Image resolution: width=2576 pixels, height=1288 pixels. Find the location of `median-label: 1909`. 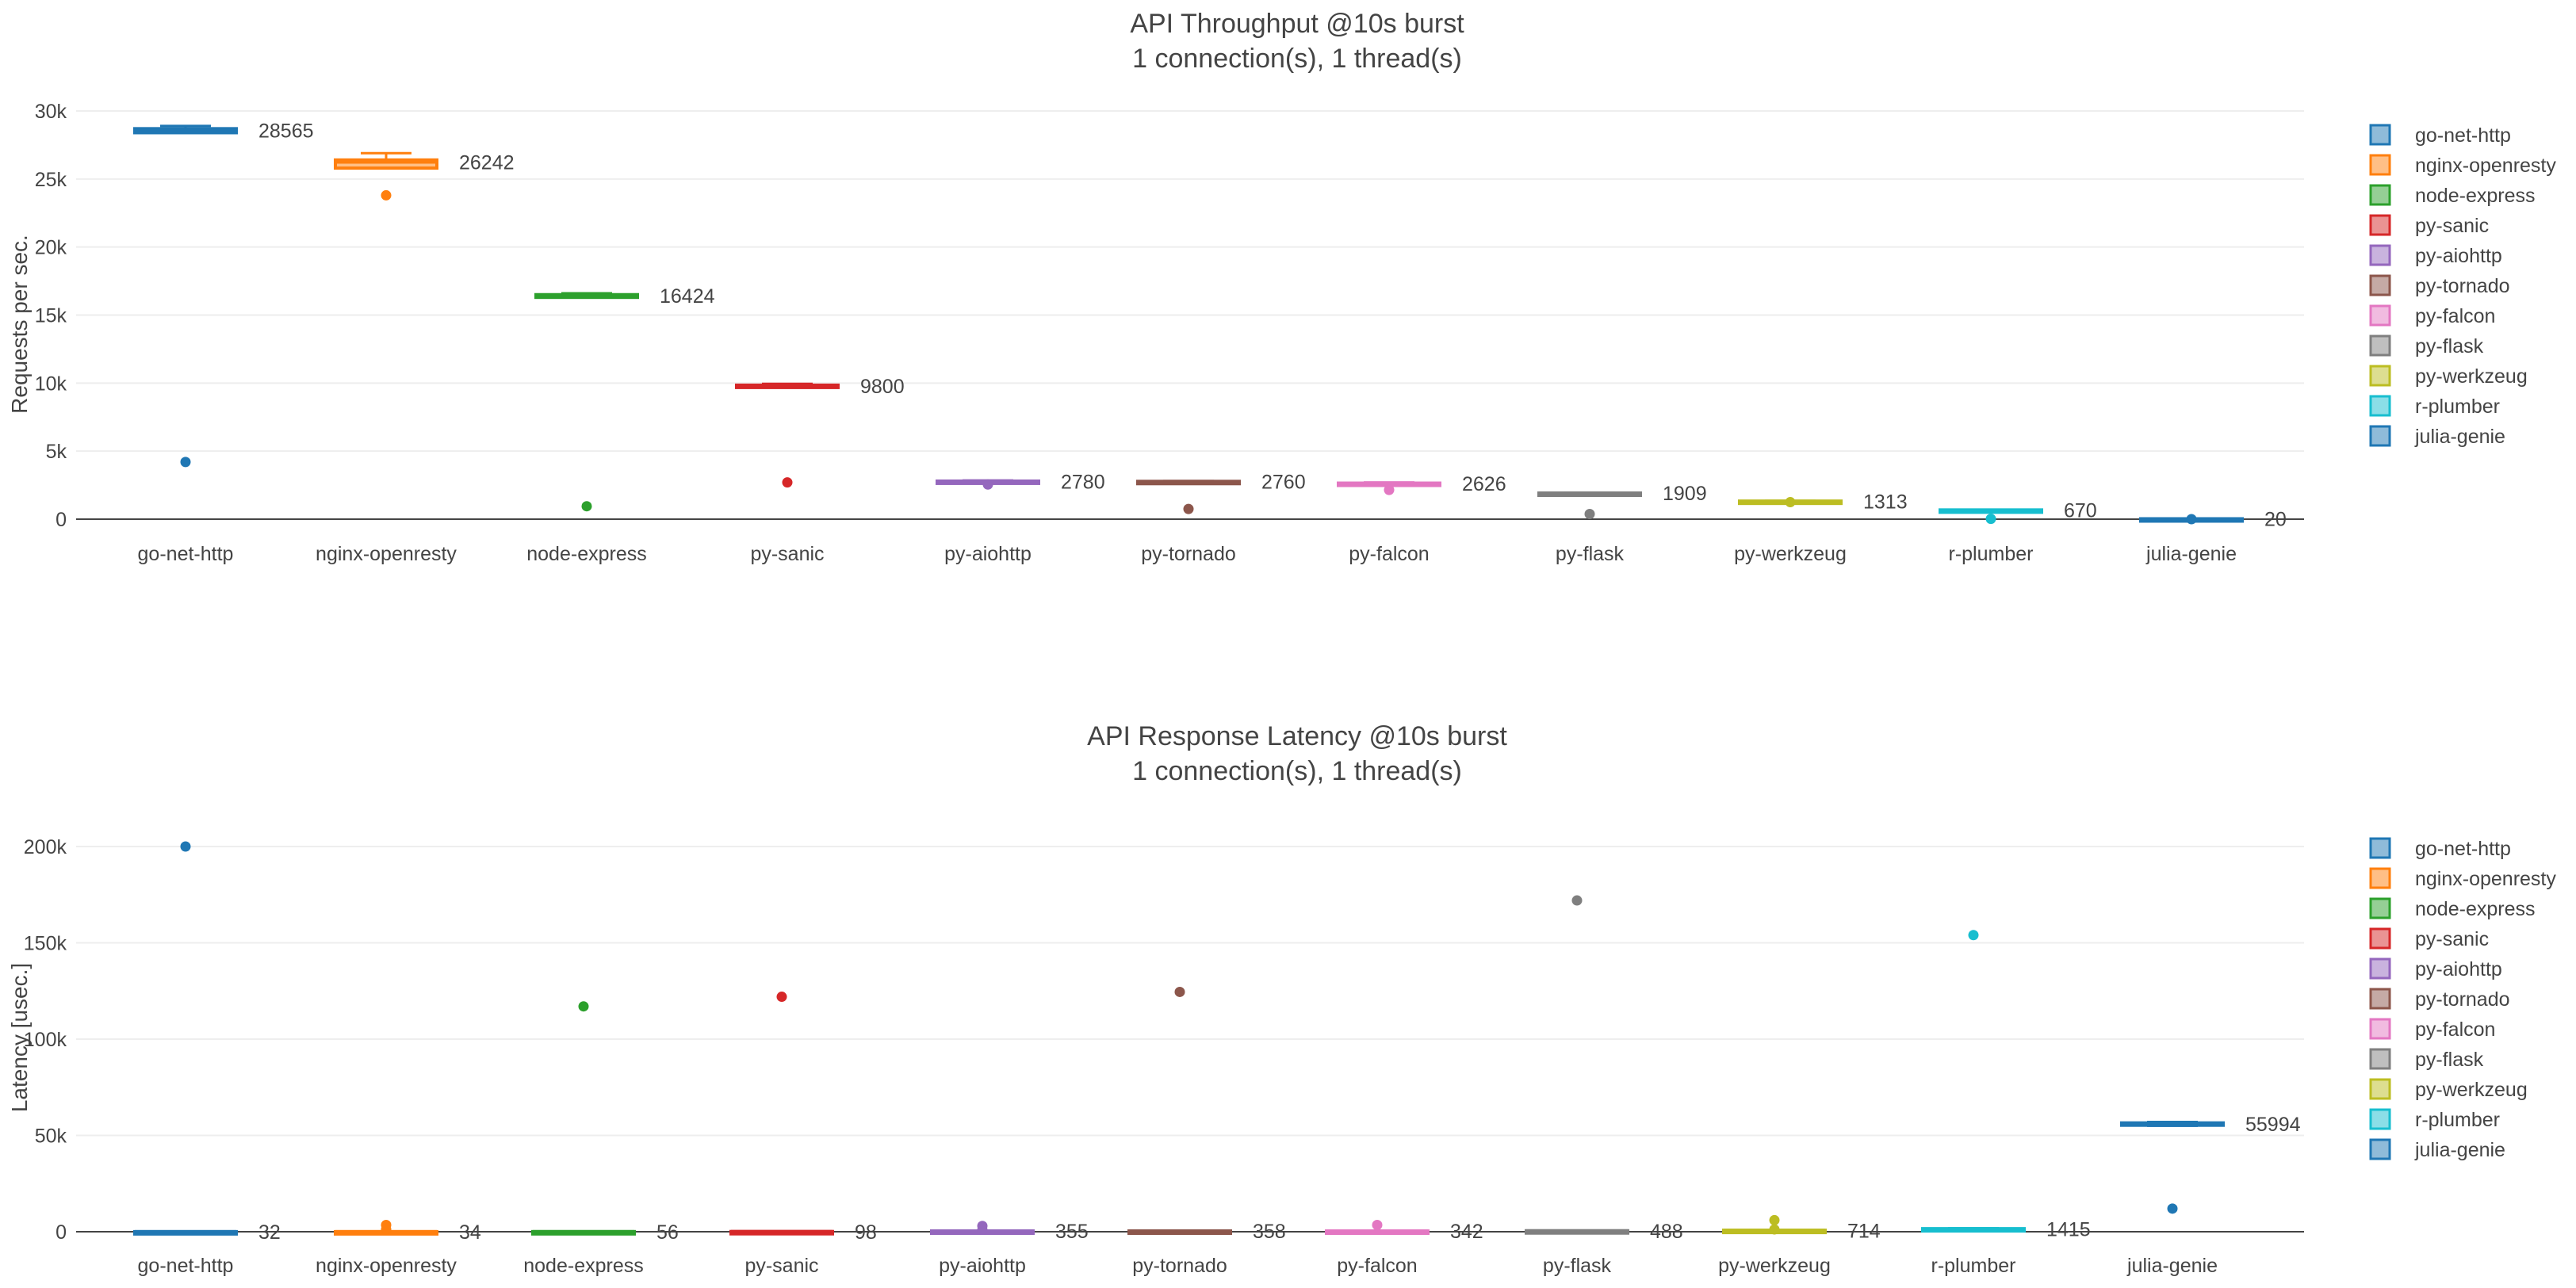

median-label: 1909 is located at coordinates (1685, 494).